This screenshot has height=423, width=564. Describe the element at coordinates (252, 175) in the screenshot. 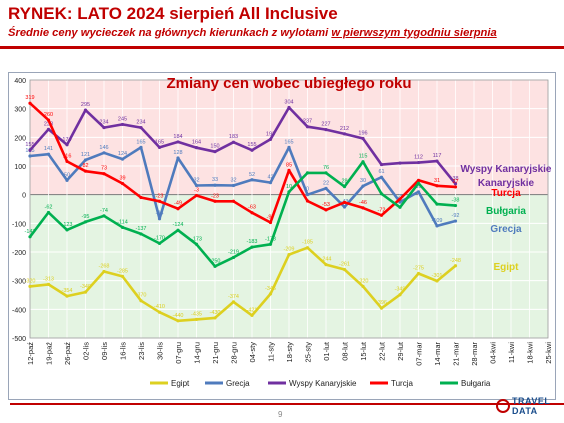

I see `data-label: 52` at that location.